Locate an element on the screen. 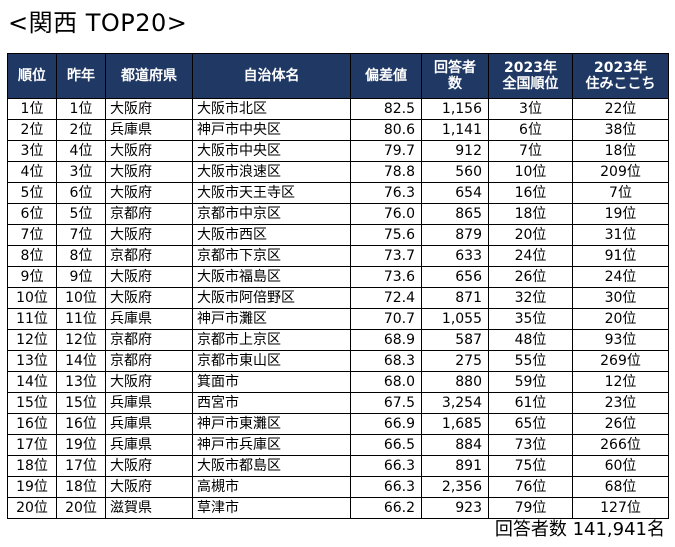 This screenshot has height=547, width=675. cell-livability: 31位 is located at coordinates (620, 235).